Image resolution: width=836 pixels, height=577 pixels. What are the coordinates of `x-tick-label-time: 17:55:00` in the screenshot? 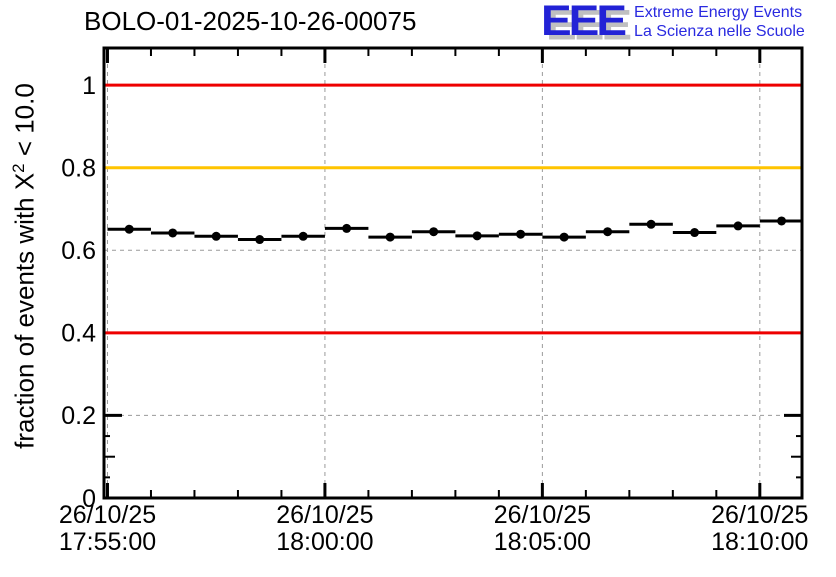 It's located at (107, 542).